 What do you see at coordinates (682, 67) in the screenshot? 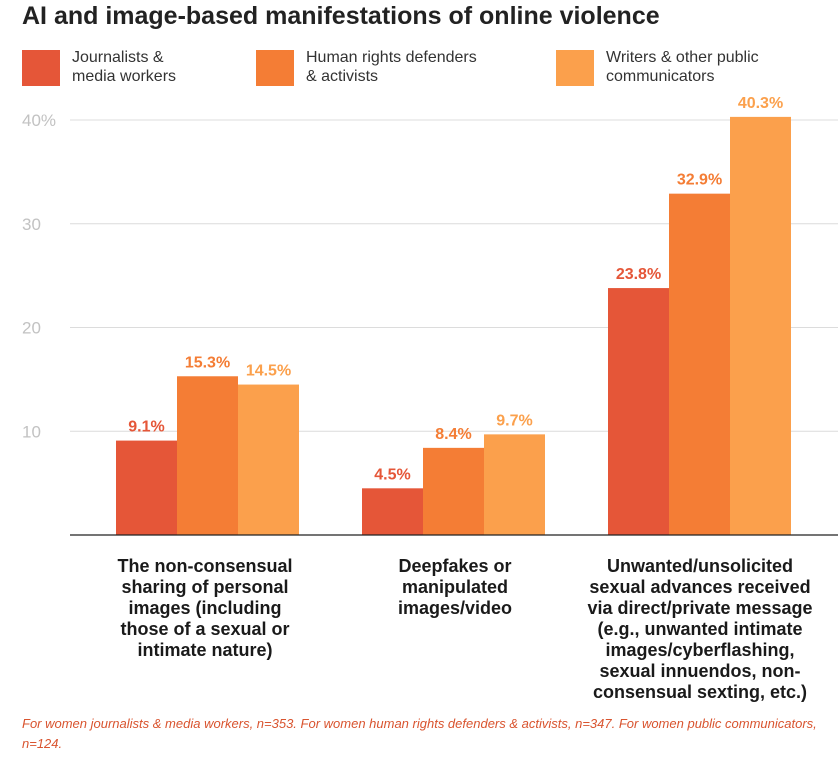
I see `legend-label-writers: Writers & other public communicators` at bounding box center [682, 67].